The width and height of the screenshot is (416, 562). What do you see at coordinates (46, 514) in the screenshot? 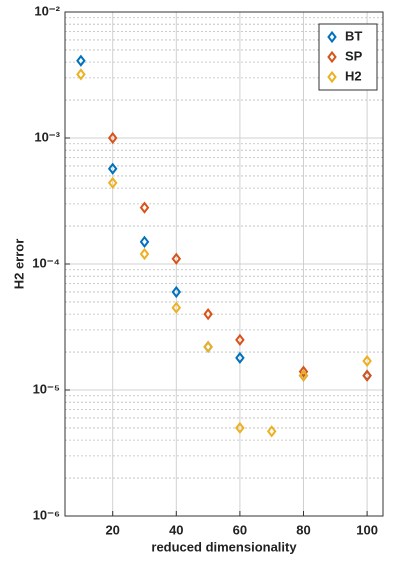
I see `y-tick-label: 10⁻⁶` at bounding box center [46, 514].